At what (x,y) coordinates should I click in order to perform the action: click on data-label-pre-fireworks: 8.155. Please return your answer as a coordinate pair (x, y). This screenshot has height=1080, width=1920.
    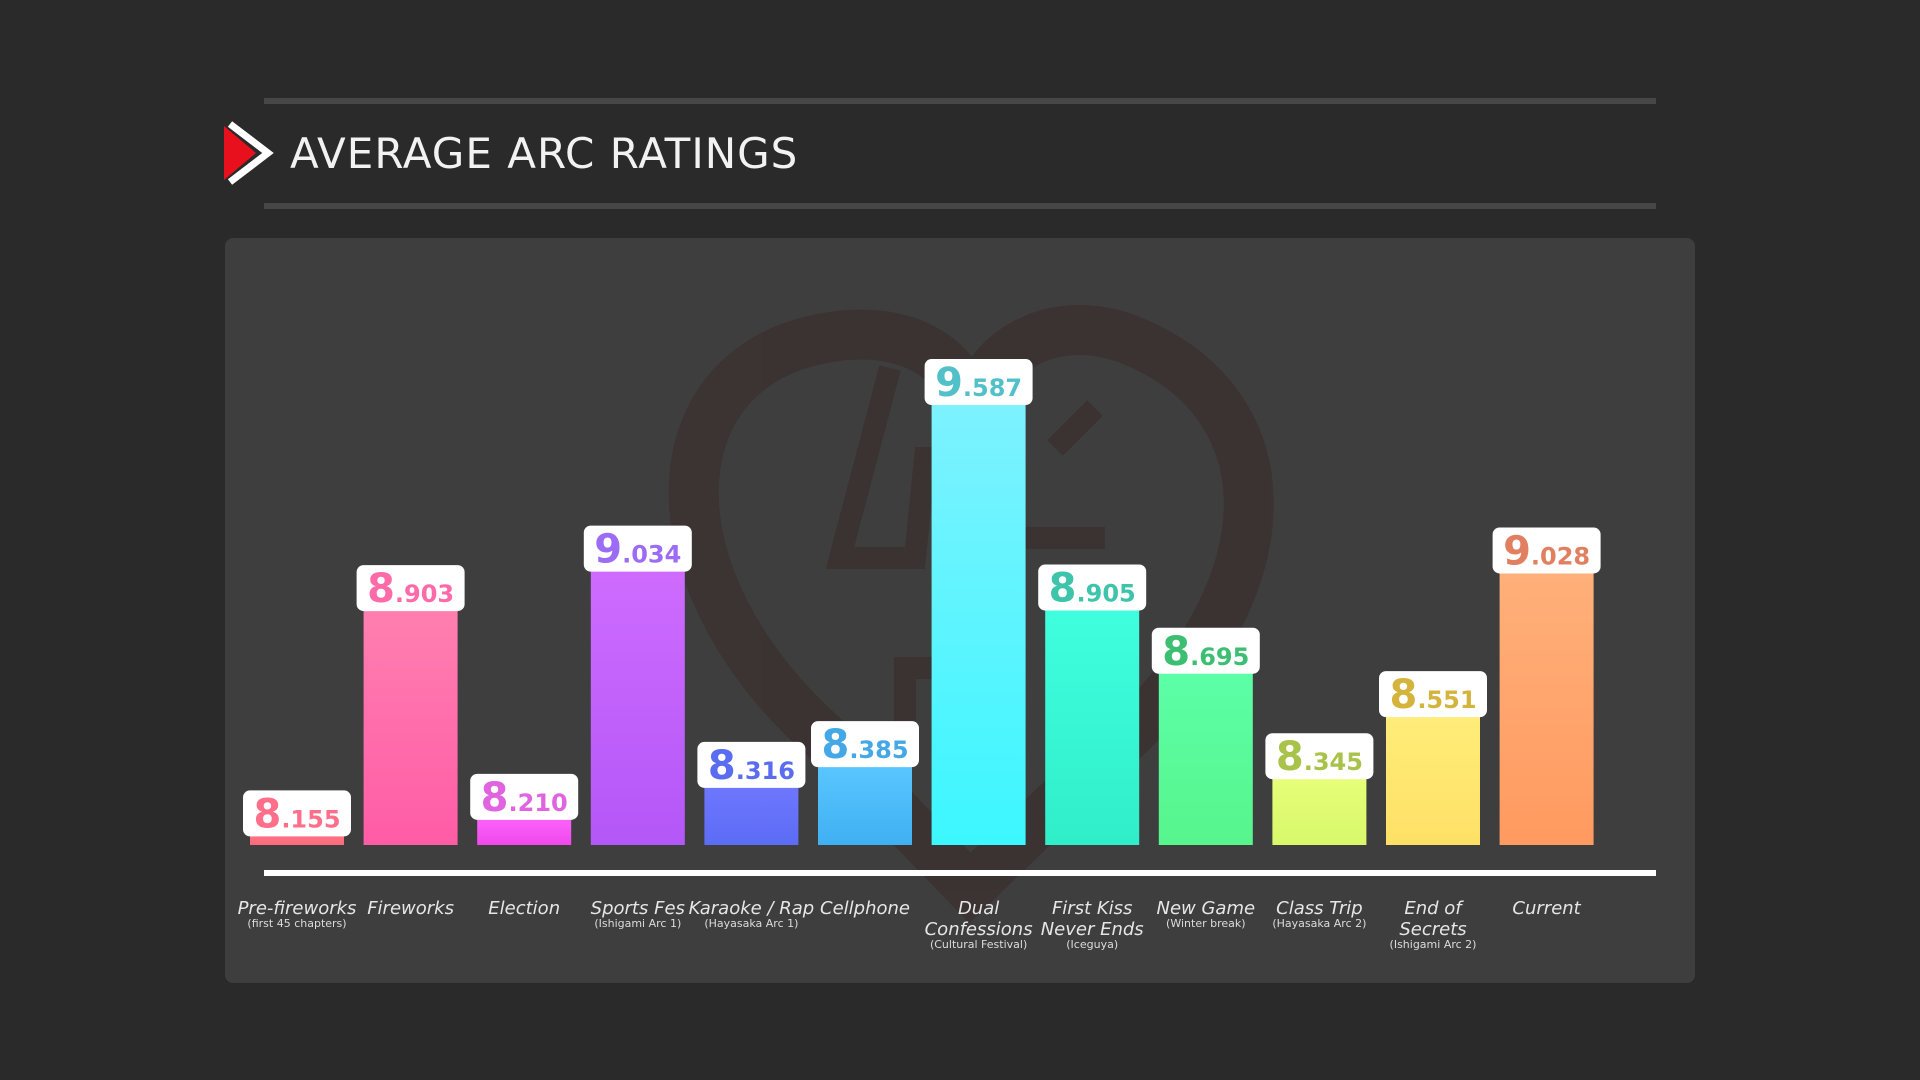
    Looking at the image, I should click on (296, 814).